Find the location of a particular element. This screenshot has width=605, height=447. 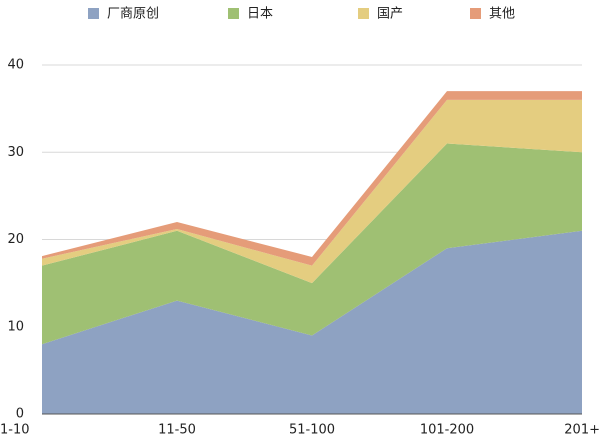

x-tick-label: 11-50 is located at coordinates (177, 430).